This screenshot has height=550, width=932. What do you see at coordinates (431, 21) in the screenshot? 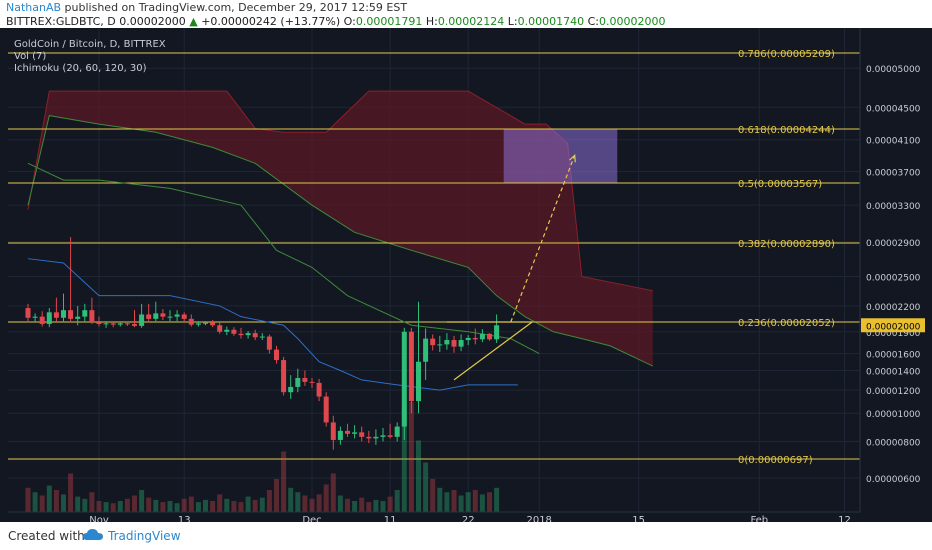
I see `high-label: H:` at bounding box center [431, 21].